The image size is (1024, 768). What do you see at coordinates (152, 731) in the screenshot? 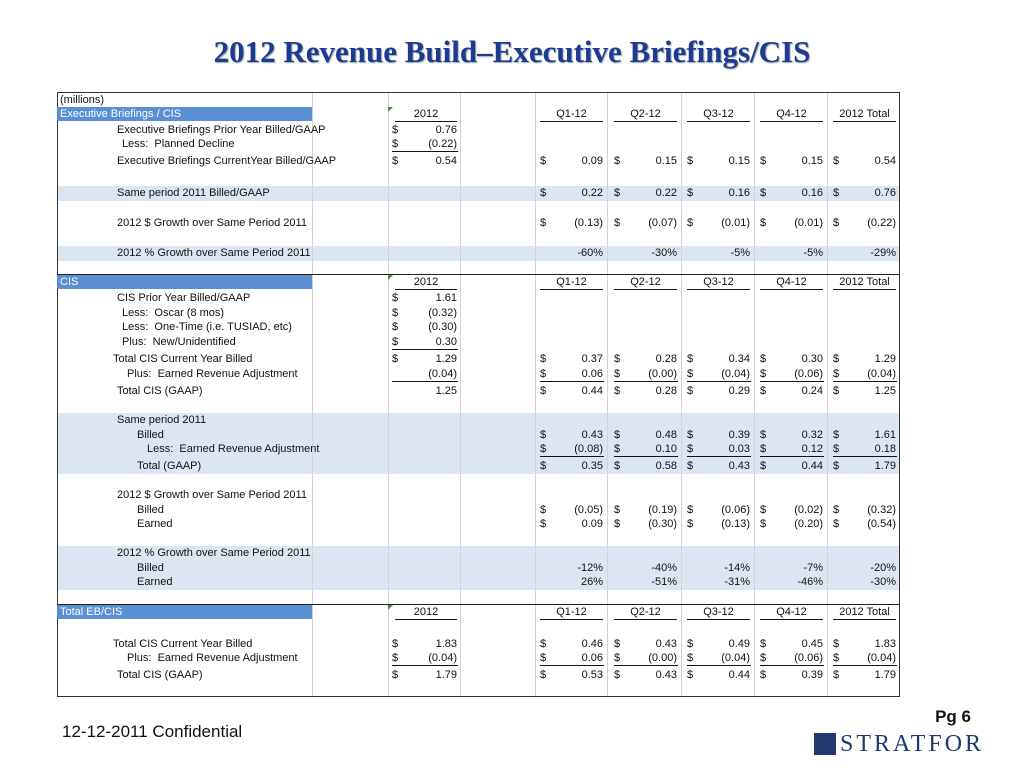
I see `footer-text: 12-12-2011 Confidential` at bounding box center [152, 731].